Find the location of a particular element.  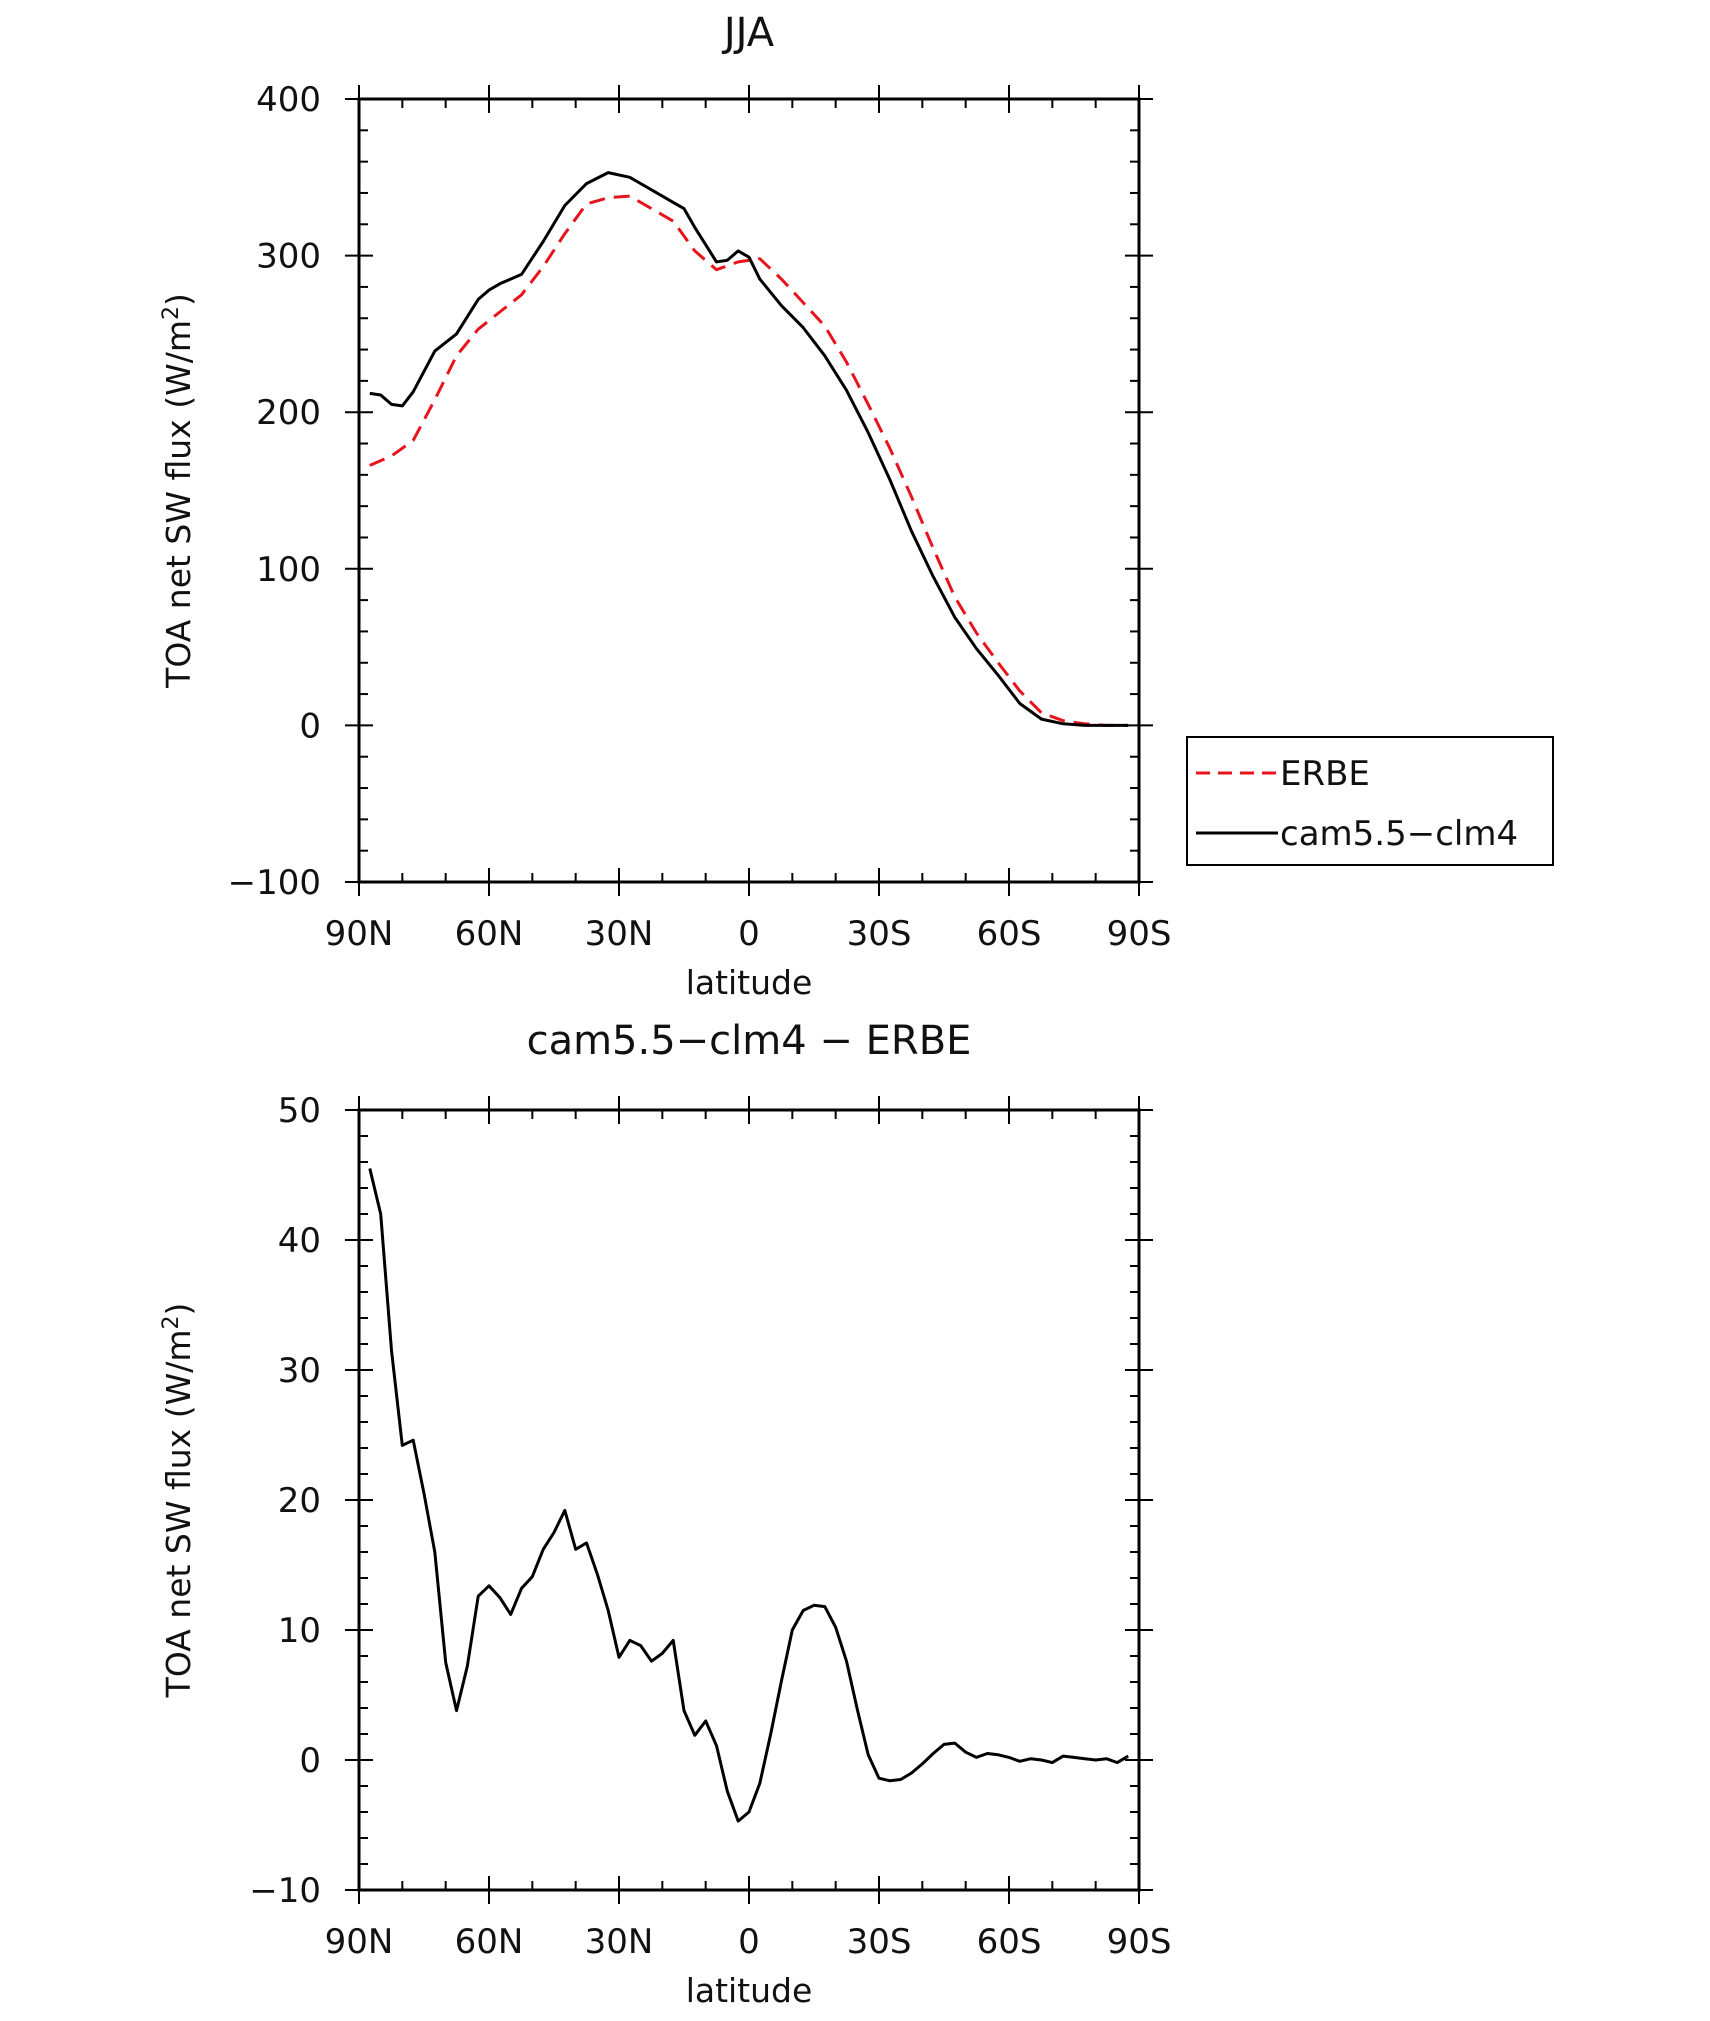

bottom-y-axis-title-sup: 2 is located at coordinates (171, 1323).